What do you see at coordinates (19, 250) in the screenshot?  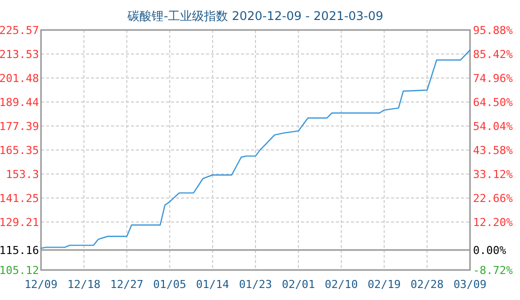 I see `y-tick-label: 115.16` at bounding box center [19, 250].